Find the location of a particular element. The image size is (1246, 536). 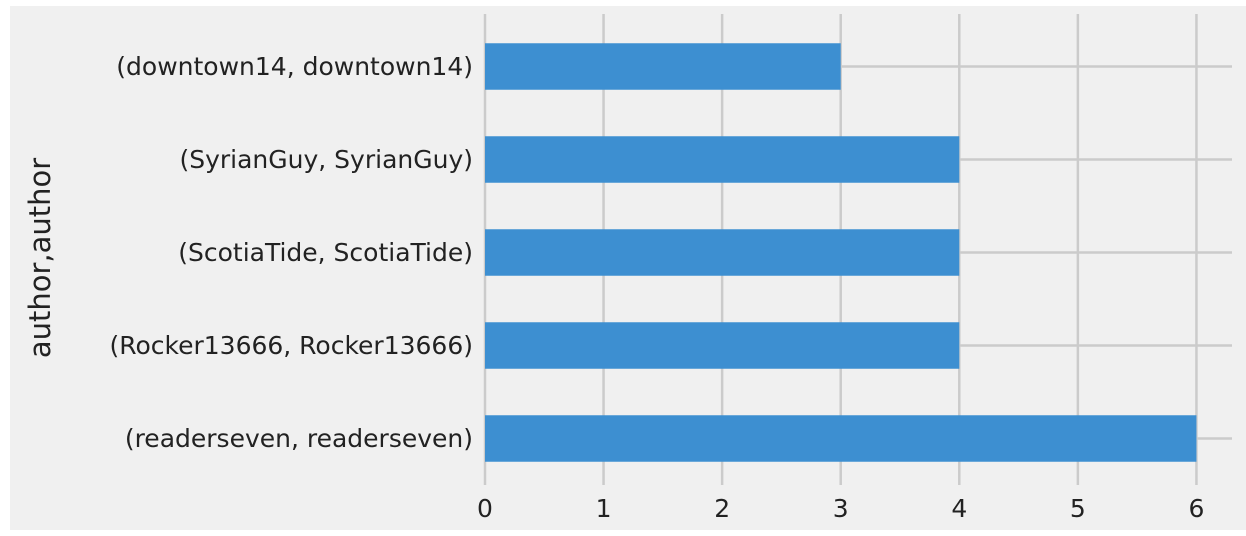

x-tick-label-4: 4 is located at coordinates (959, 508).